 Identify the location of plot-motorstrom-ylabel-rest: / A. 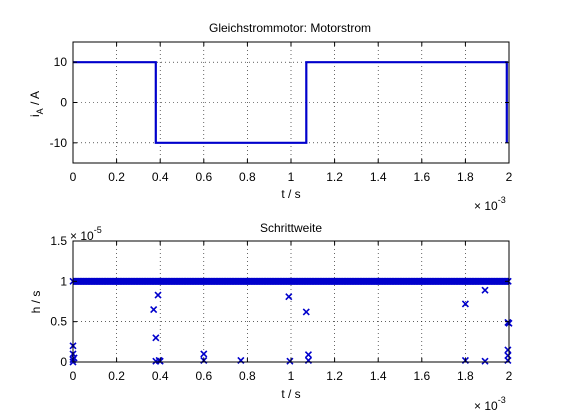
(35, 99).